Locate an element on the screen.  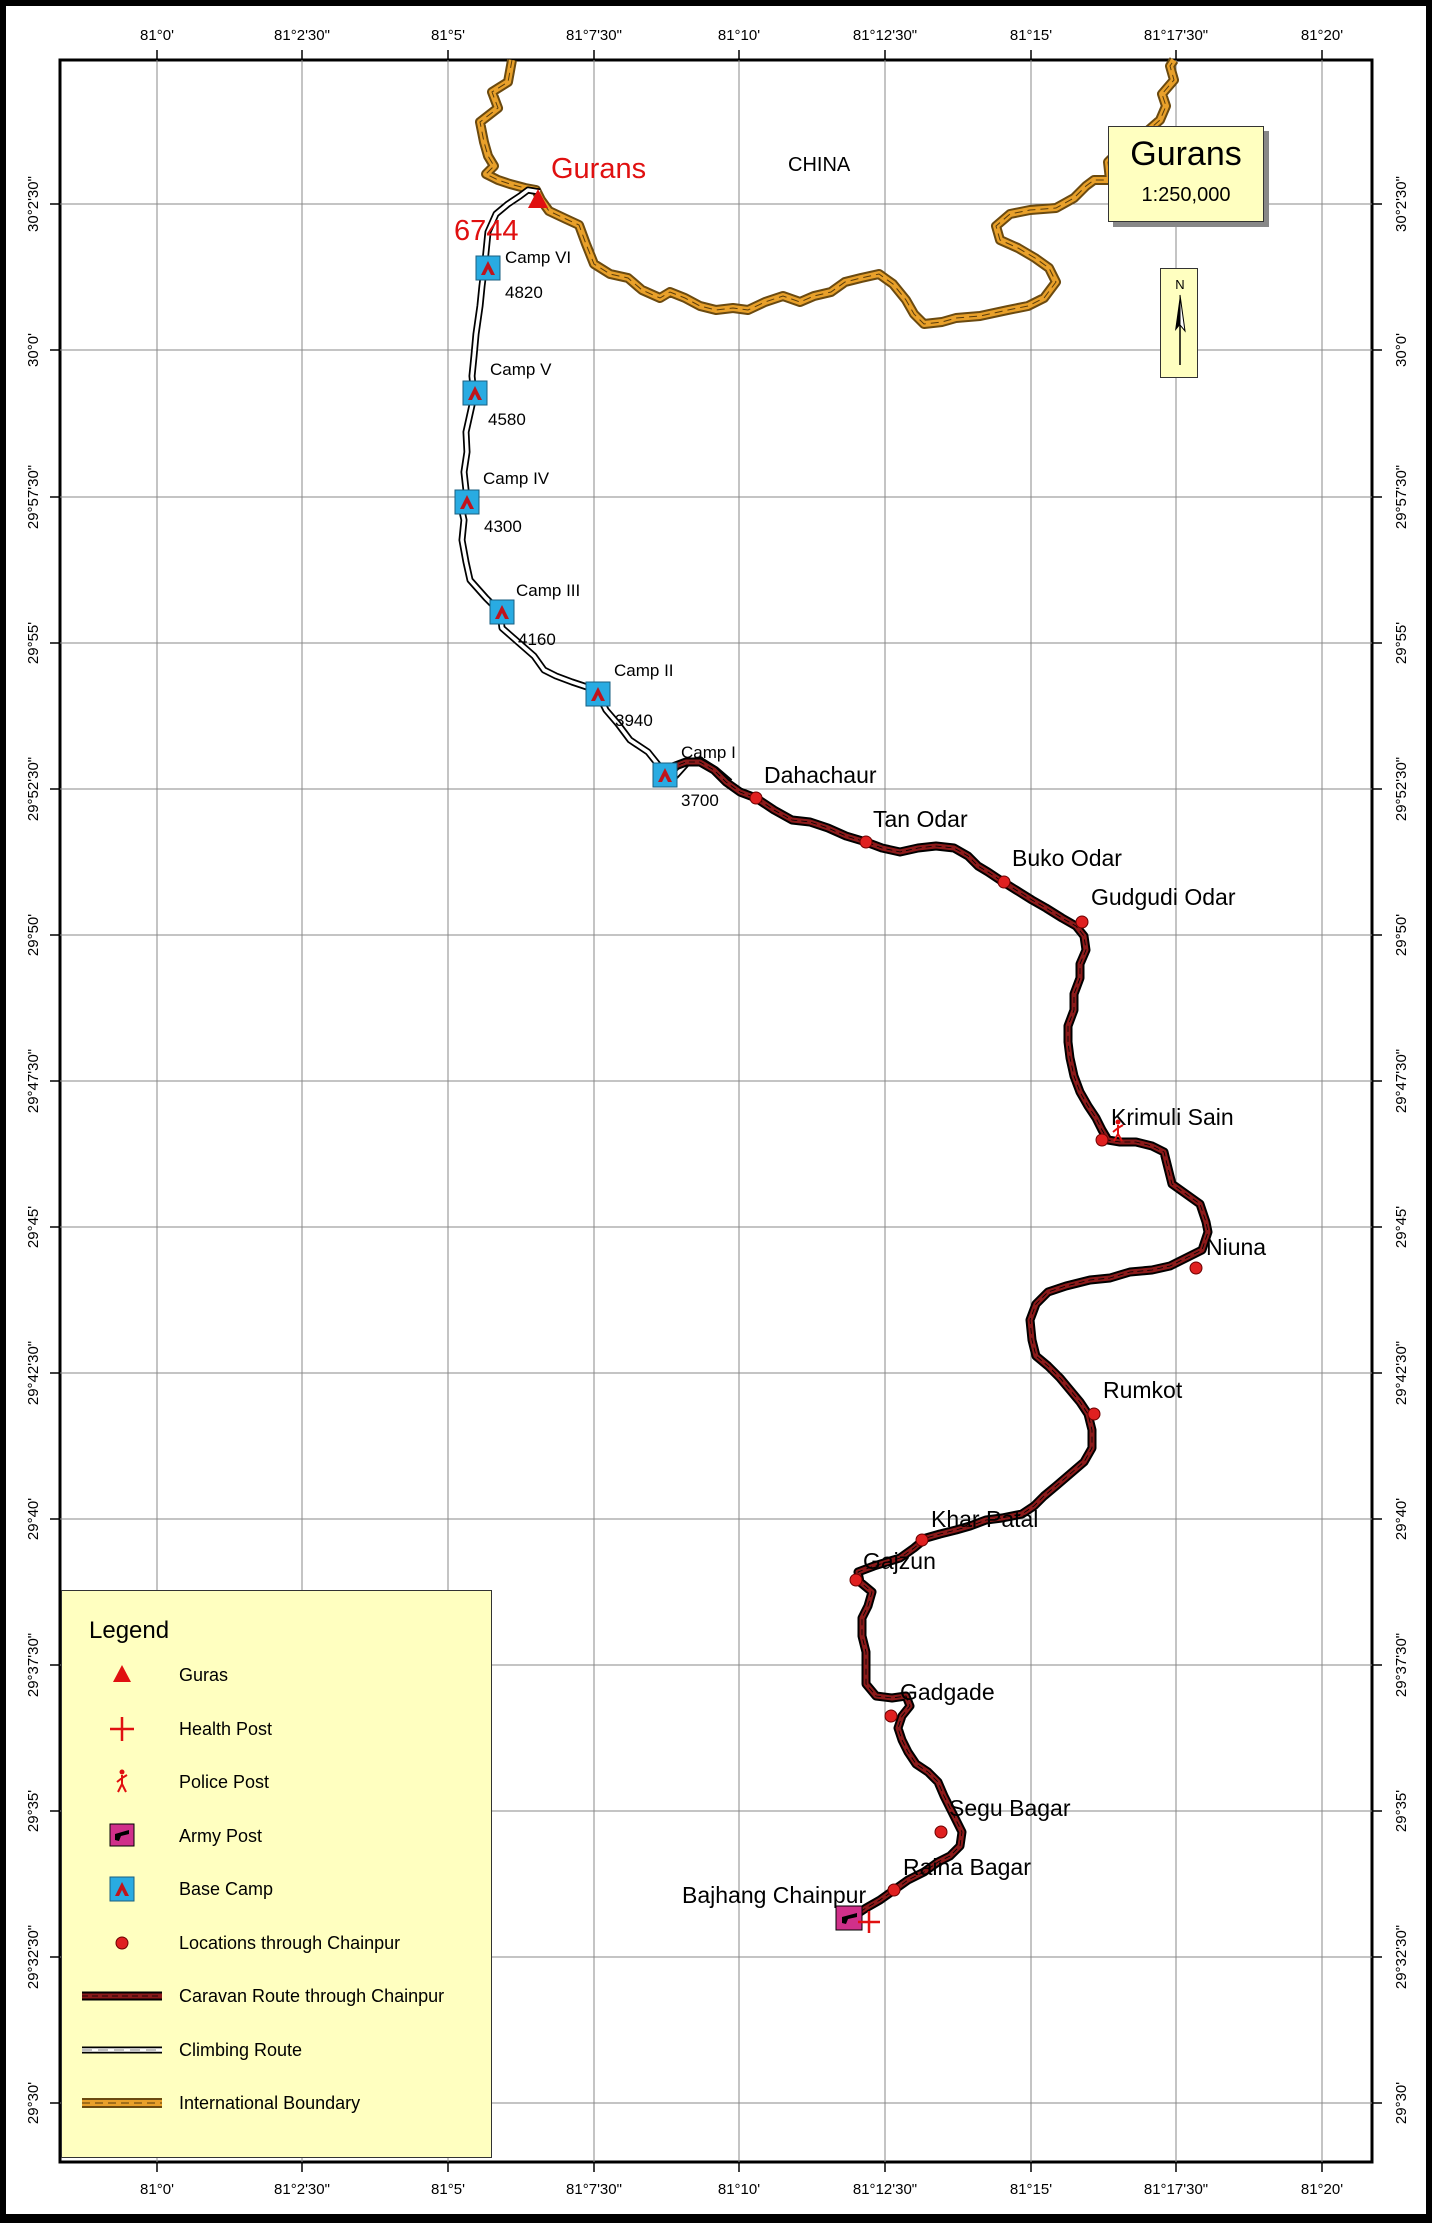
cross-icon is located at coordinates (122, 1729).